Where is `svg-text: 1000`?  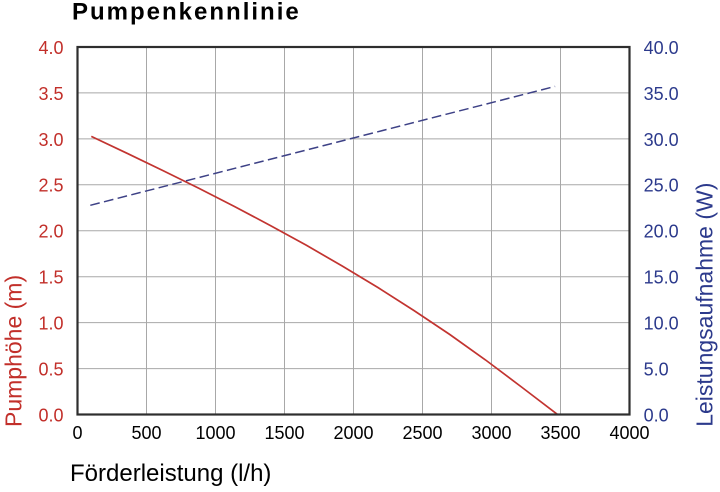
svg-text: 1000 is located at coordinates (215, 433).